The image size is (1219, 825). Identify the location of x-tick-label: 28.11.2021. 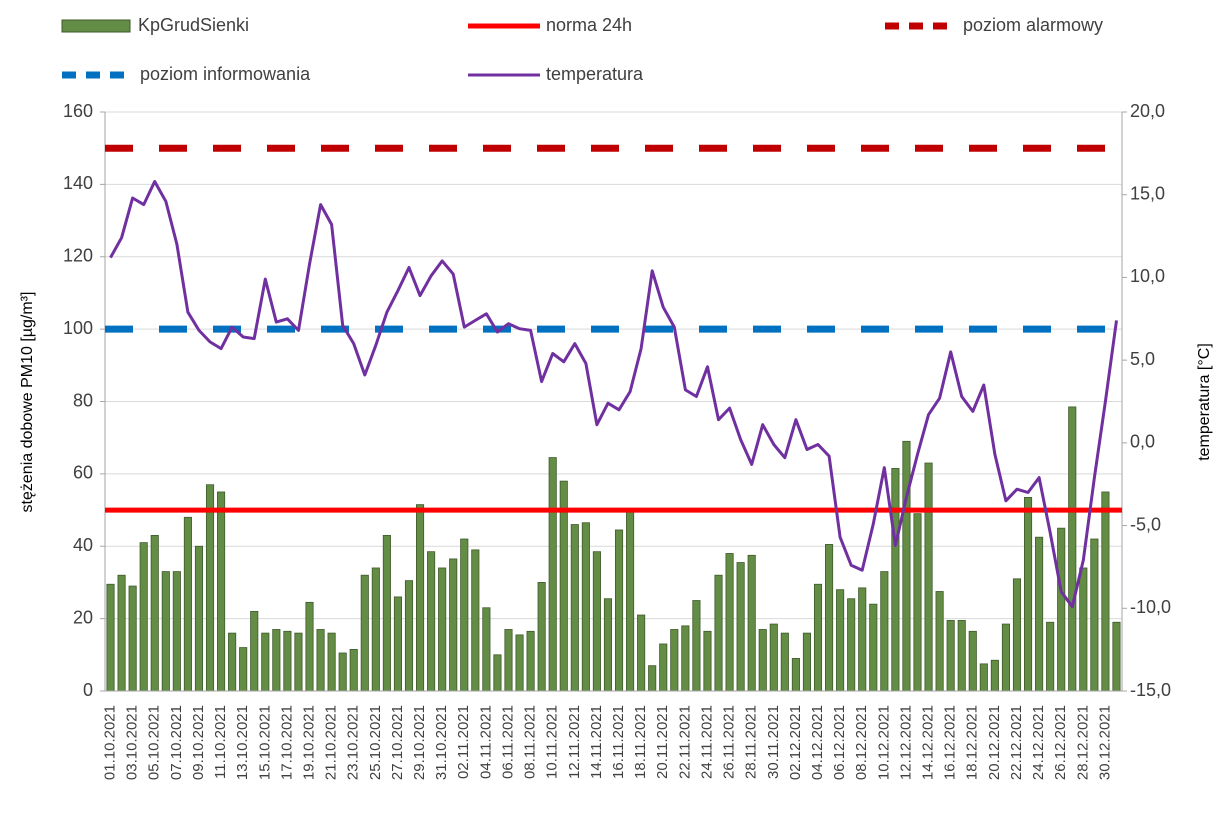
(751, 742).